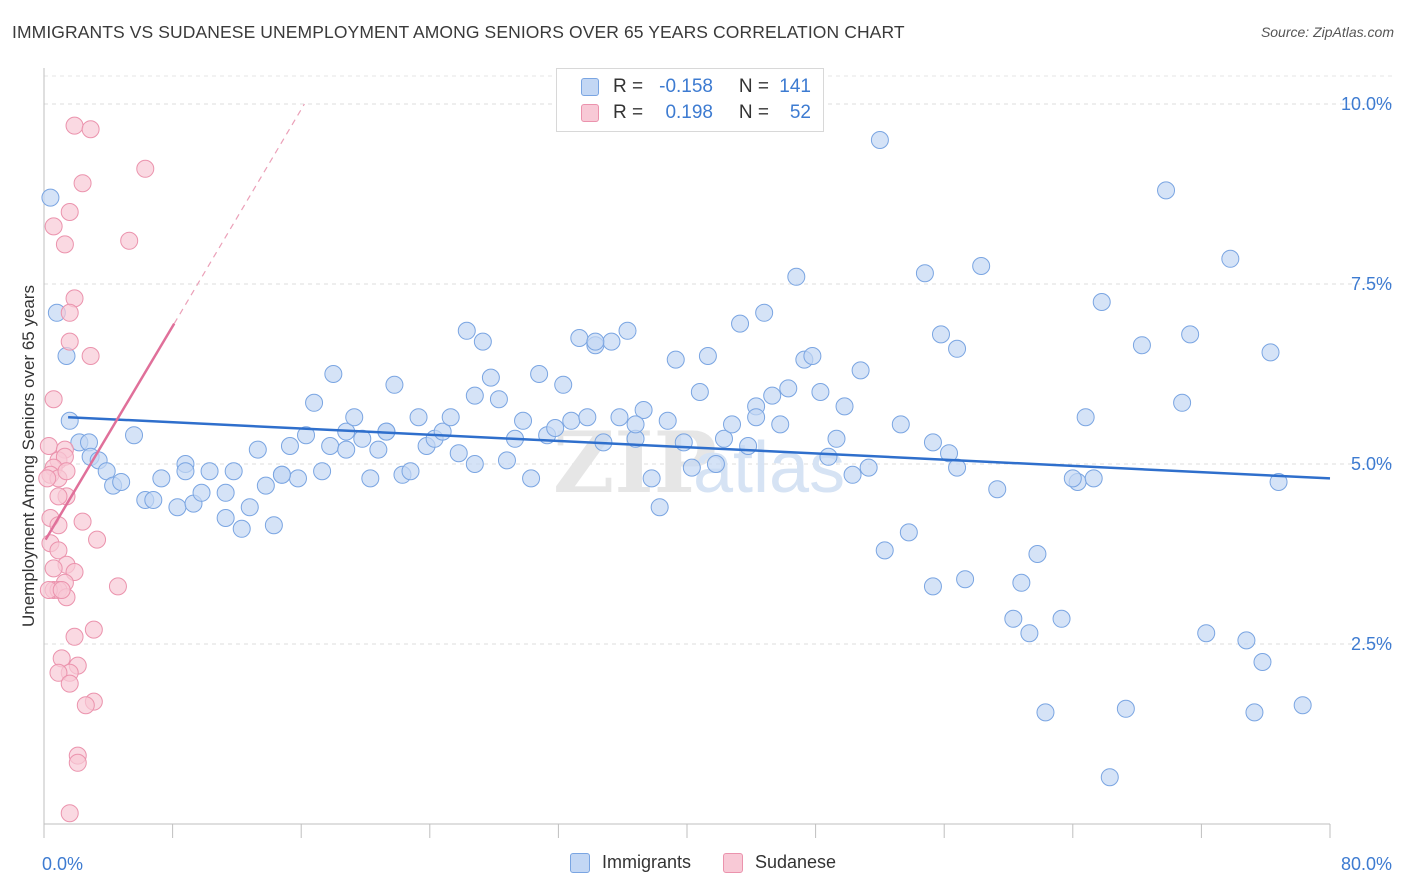  I want to click on legend-swatch-sudanese, so click(732, 862).